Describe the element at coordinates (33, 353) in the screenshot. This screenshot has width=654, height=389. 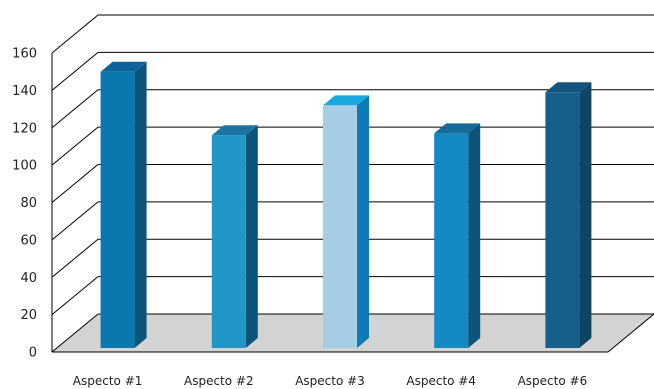
I see `y-tick-label: 0` at that location.